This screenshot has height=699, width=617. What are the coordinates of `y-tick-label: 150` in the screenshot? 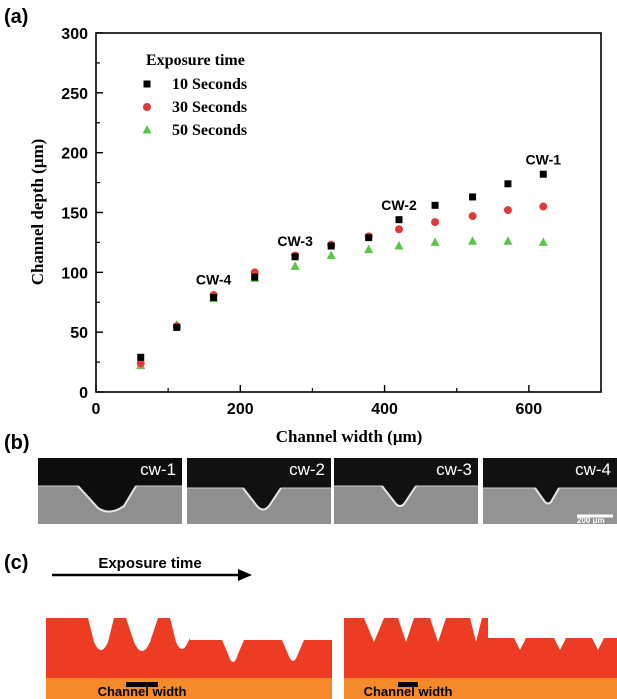 It's located at (74, 214).